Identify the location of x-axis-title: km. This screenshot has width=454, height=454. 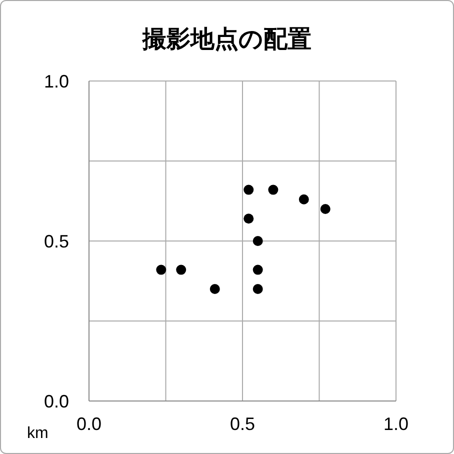
(37, 434).